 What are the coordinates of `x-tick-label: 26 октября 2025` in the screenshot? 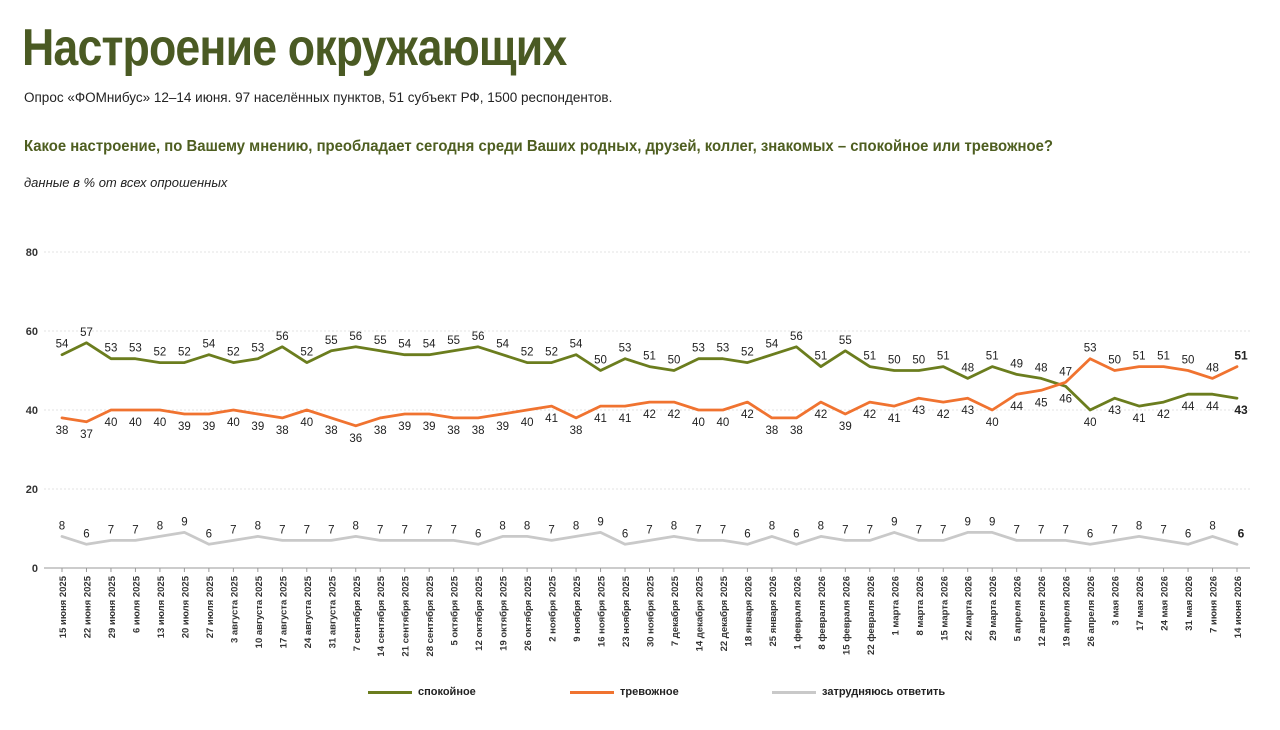 It's located at (528, 613).